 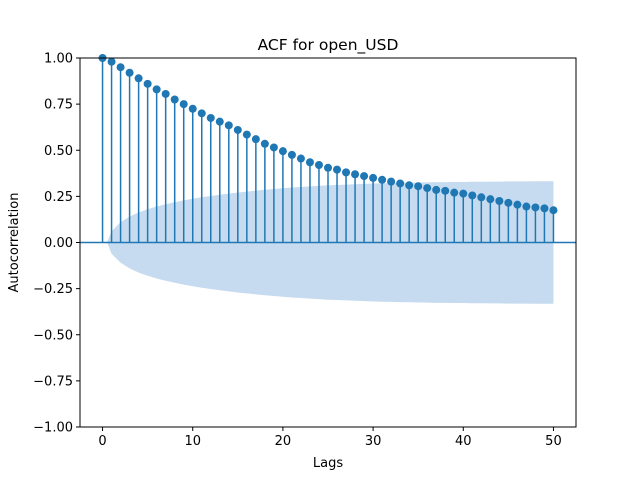 I want to click on x-tick-label: 30, so click(x=373, y=441).